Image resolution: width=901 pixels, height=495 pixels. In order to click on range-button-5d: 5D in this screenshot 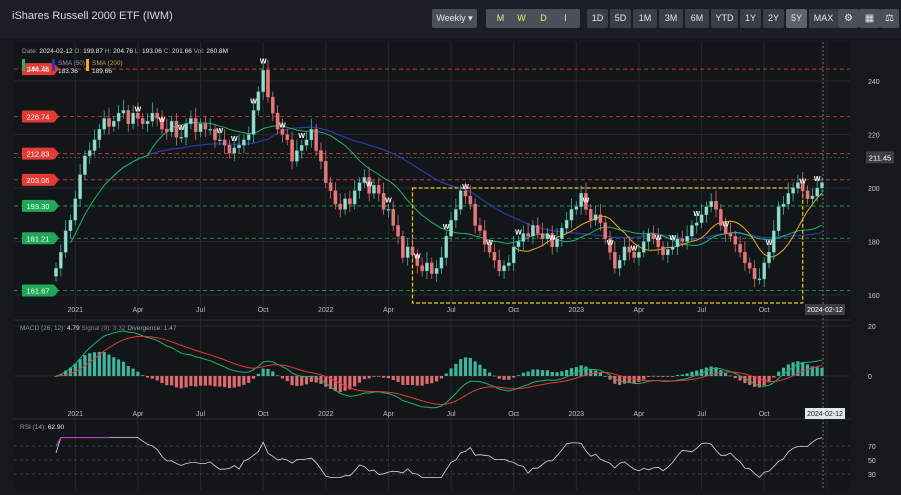, I will do `click(620, 18)`.